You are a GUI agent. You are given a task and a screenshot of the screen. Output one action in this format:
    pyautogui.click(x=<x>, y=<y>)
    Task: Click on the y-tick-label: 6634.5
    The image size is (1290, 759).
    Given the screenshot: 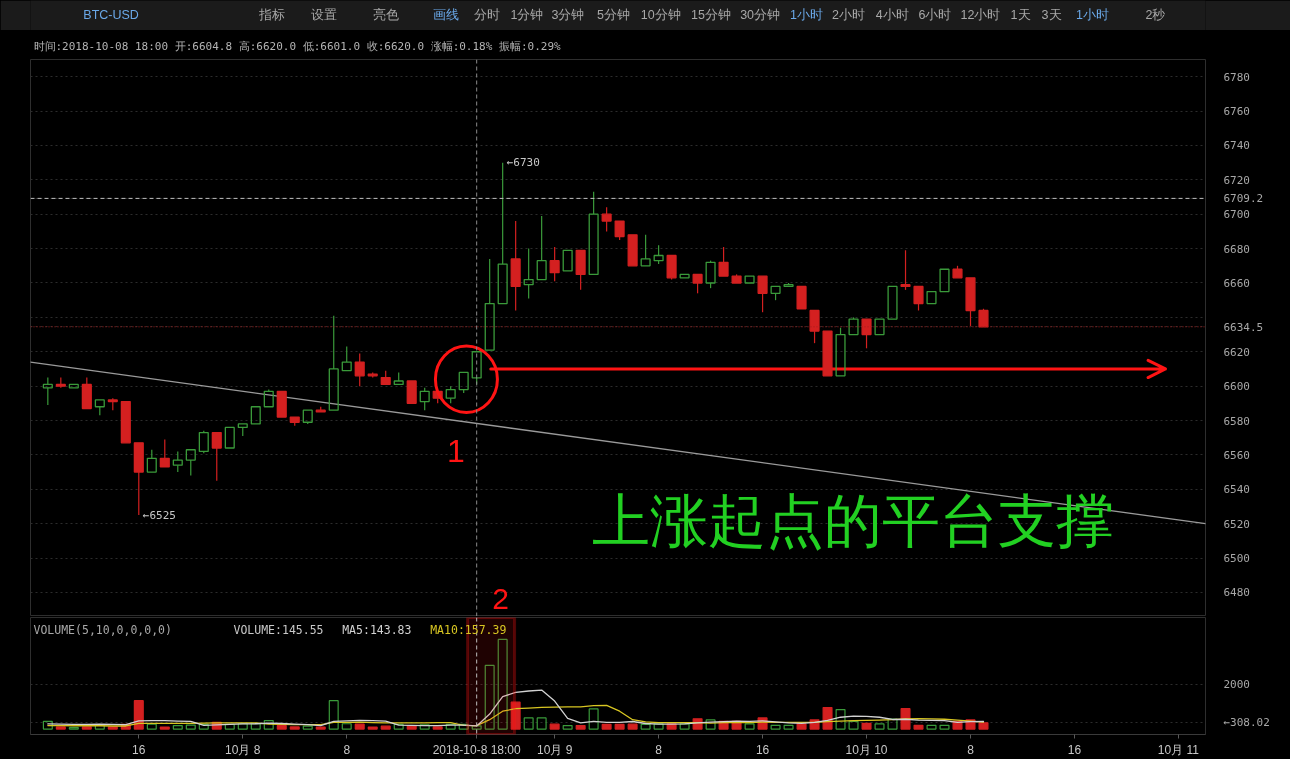 What is the action you would take?
    pyautogui.click(x=1243, y=327)
    